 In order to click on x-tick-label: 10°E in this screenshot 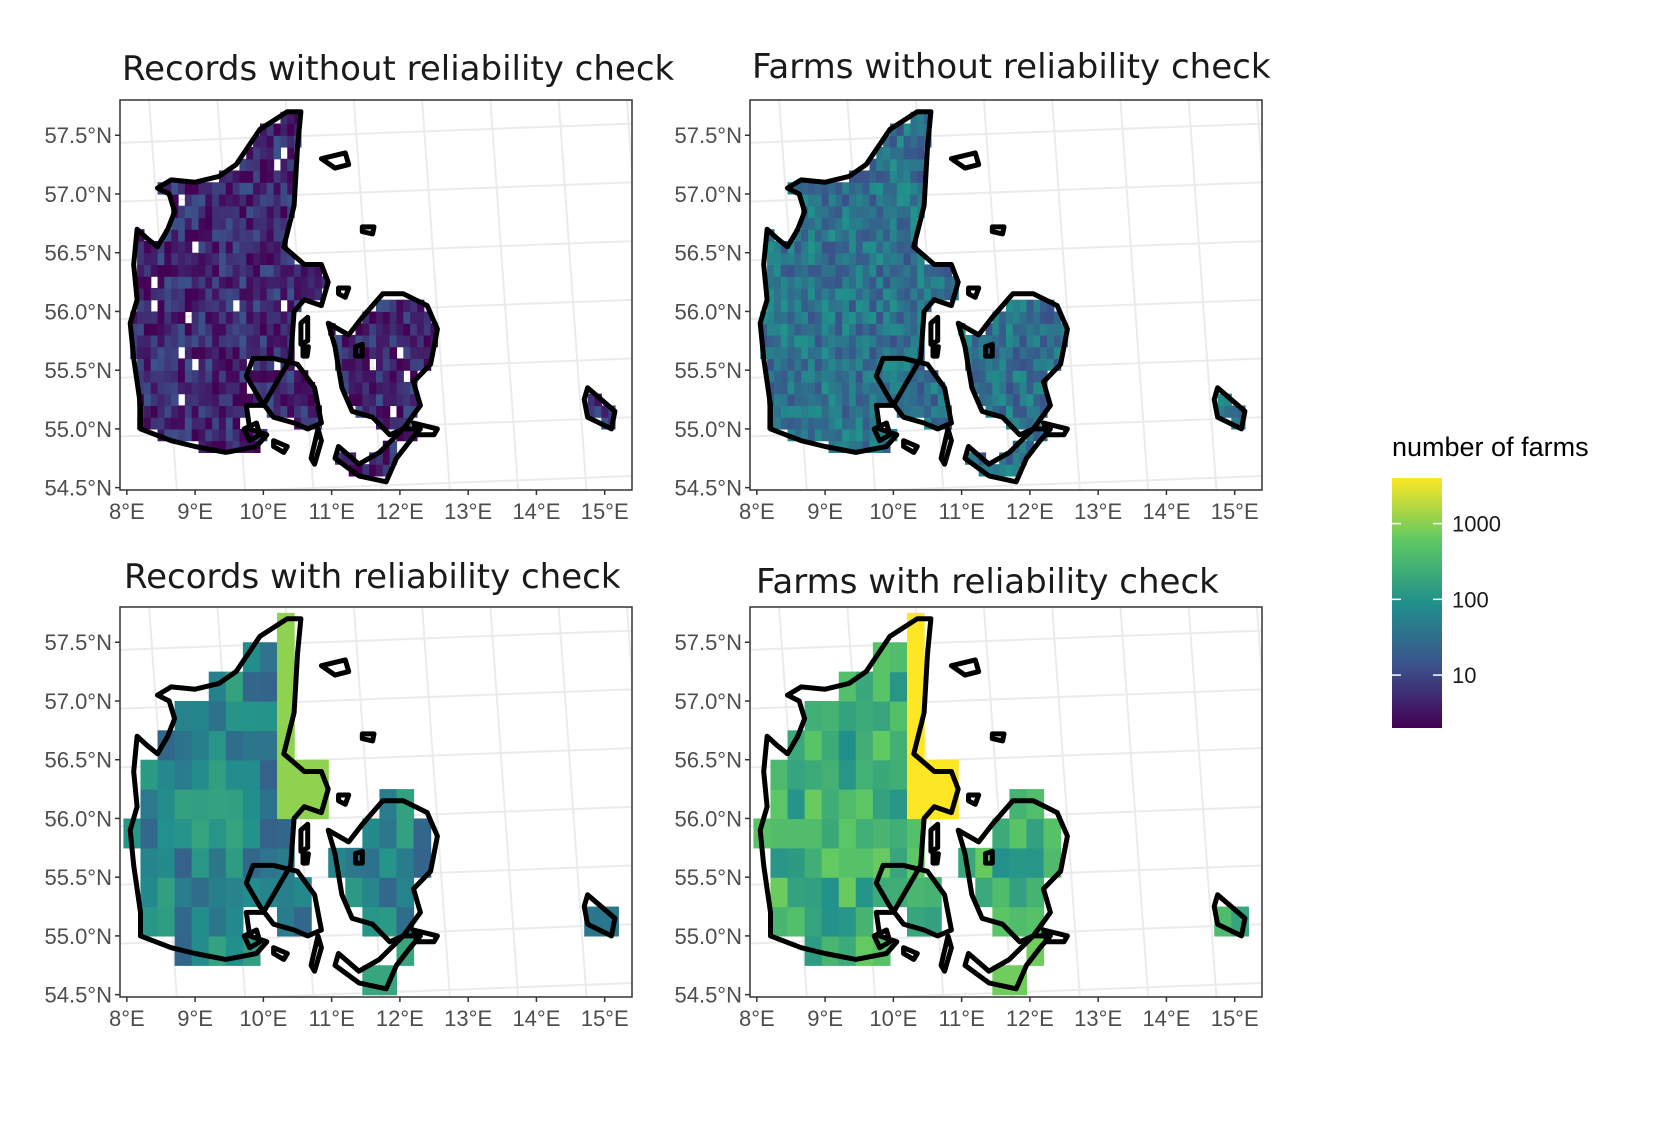, I will do `click(893, 511)`.